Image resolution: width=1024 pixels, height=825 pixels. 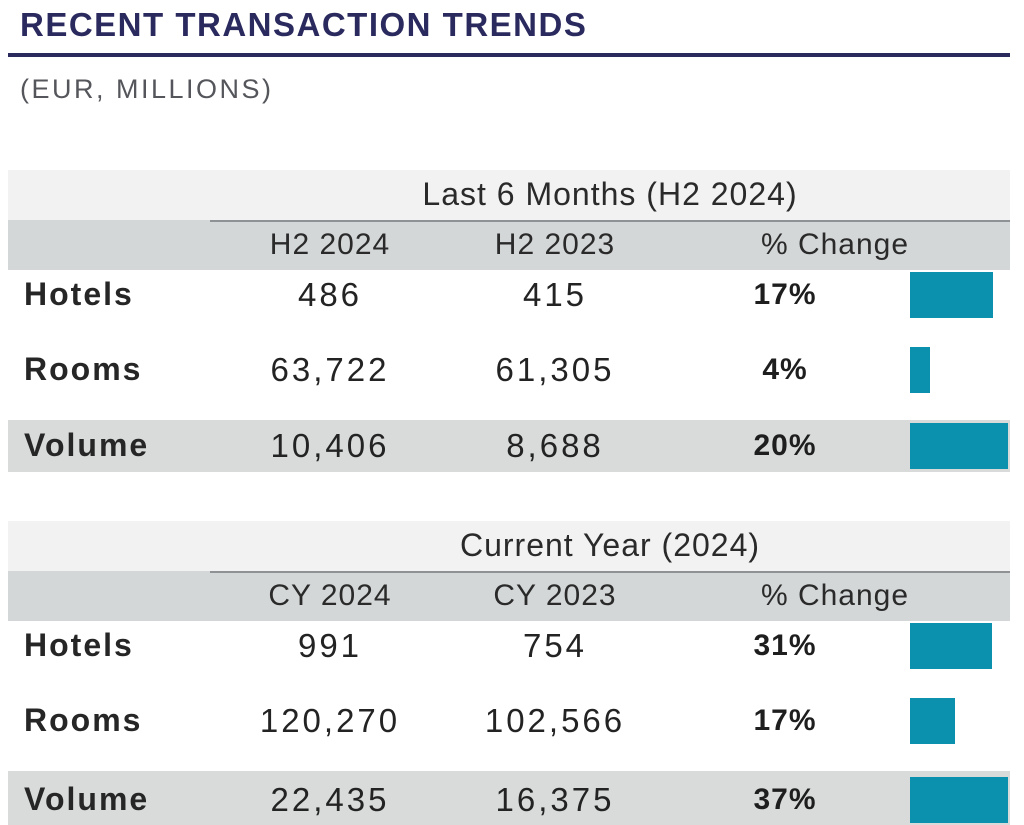 What do you see at coordinates (555, 369) in the screenshot?
I see `value-prior: 61,305` at bounding box center [555, 369].